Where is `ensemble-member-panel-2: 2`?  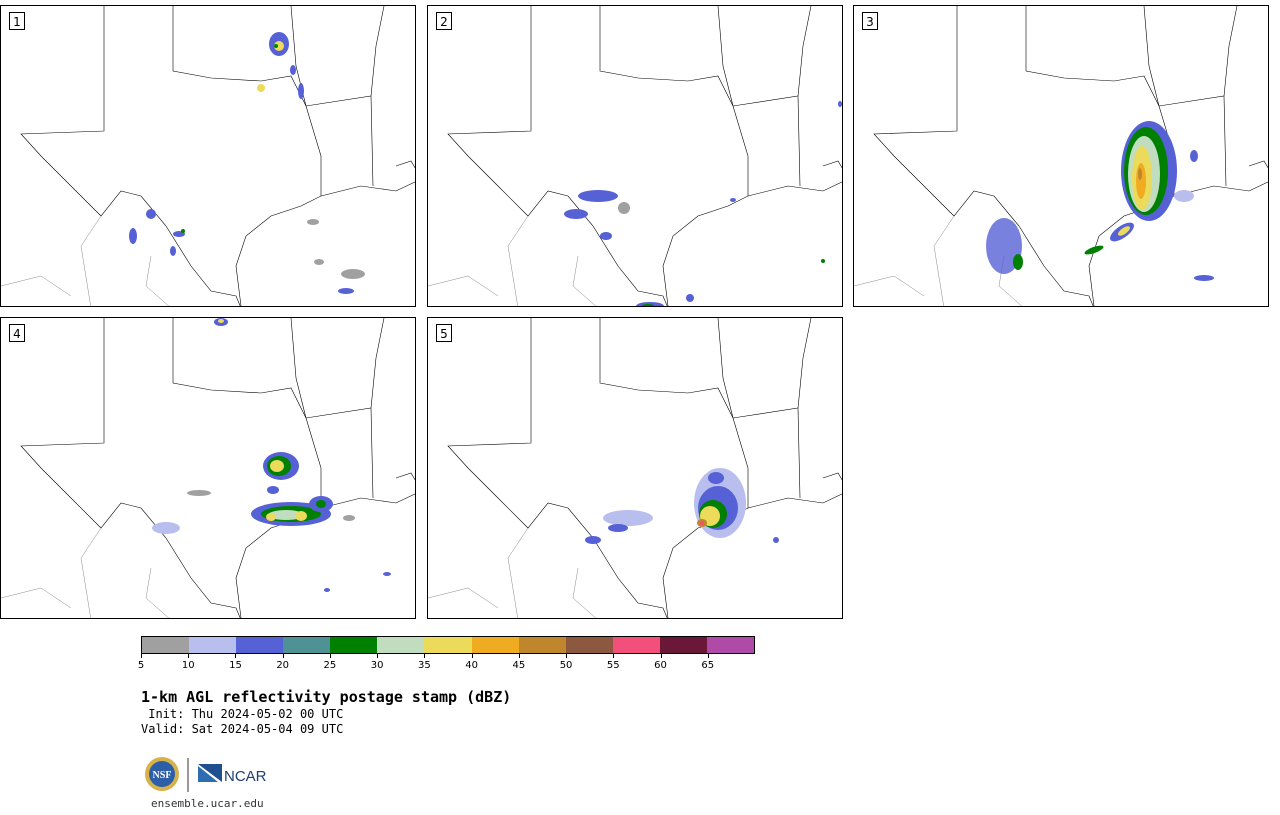 ensemble-member-panel-2: 2 is located at coordinates (635, 156).